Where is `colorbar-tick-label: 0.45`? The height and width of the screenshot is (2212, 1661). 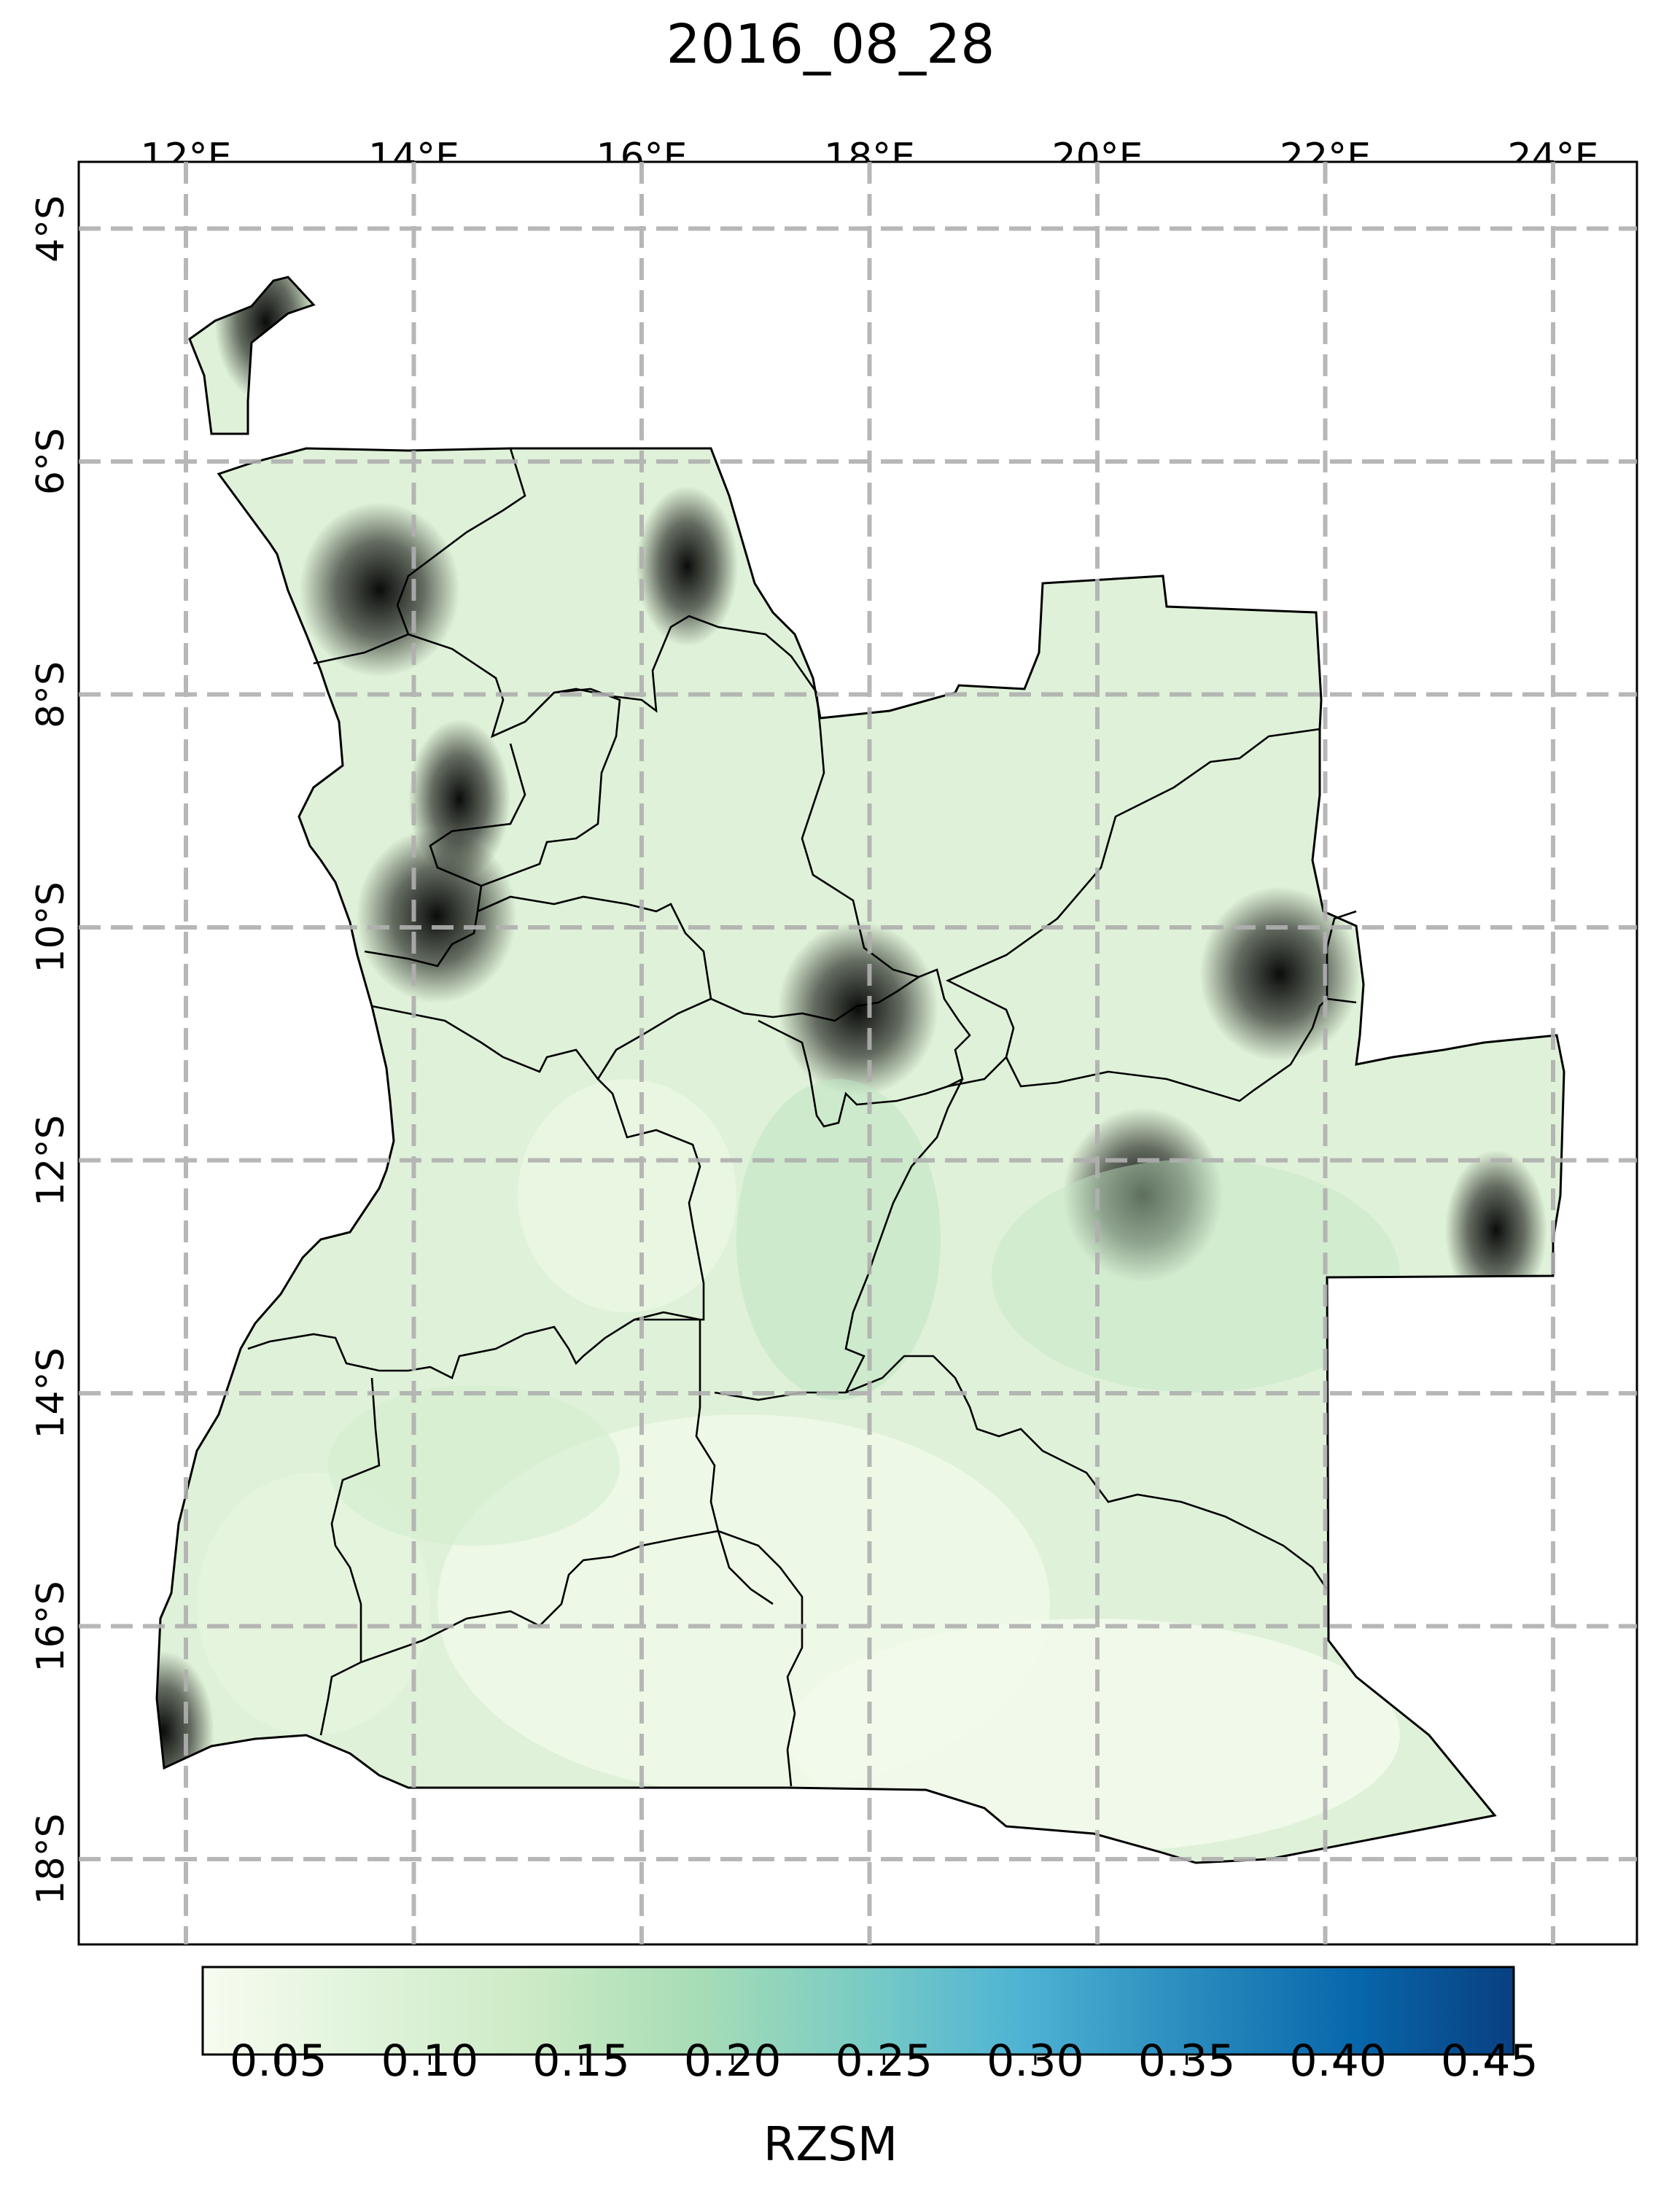
colorbar-tick-label: 0.45 is located at coordinates (1490, 2061).